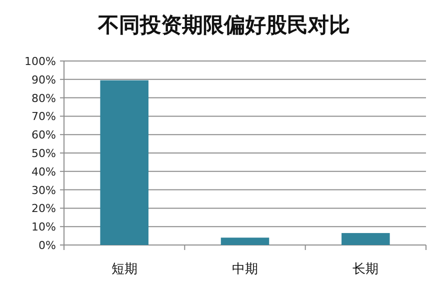  I want to click on chart-title: 不同投资期限偏好股民对比, so click(223, 25).